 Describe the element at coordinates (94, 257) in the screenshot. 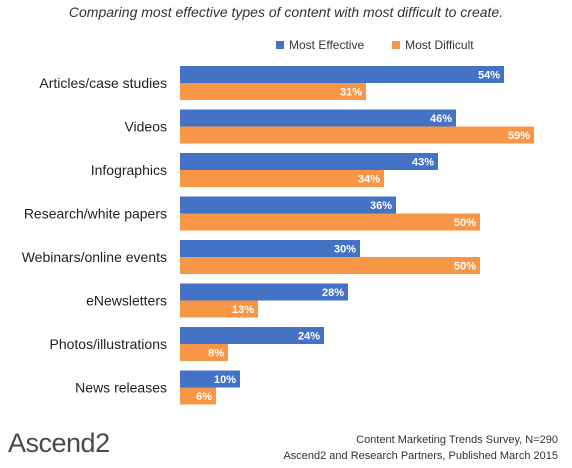

I see `category-label-webinars-online-events: Webinars/online events` at that location.